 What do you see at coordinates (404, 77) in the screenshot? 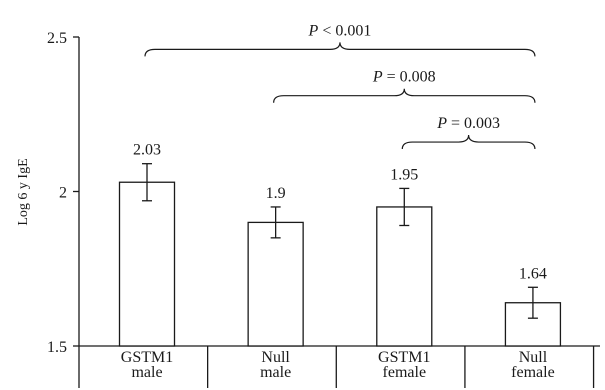
I see `p-value-label: P = 0.008` at bounding box center [404, 77].